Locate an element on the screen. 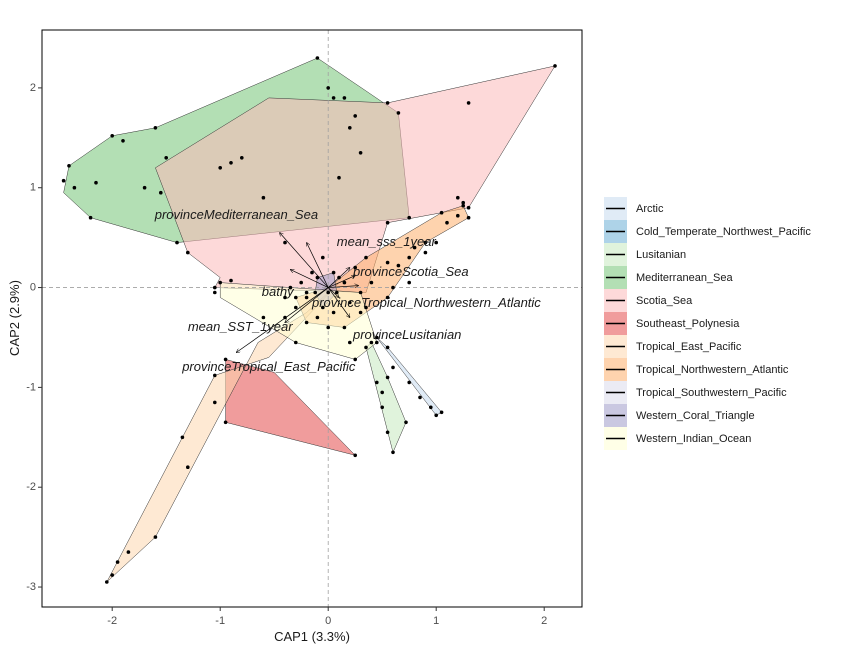 This screenshot has width=853, height=653. y-tick-label: 1 is located at coordinates (33, 188).